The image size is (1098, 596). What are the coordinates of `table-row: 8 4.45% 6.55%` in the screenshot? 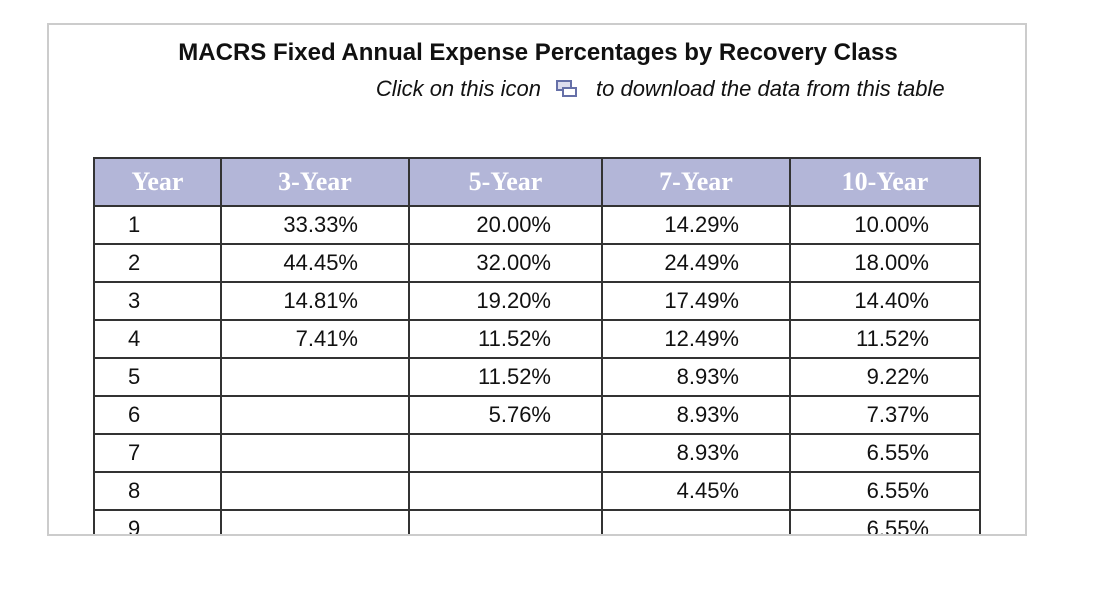 It's located at (537, 491).